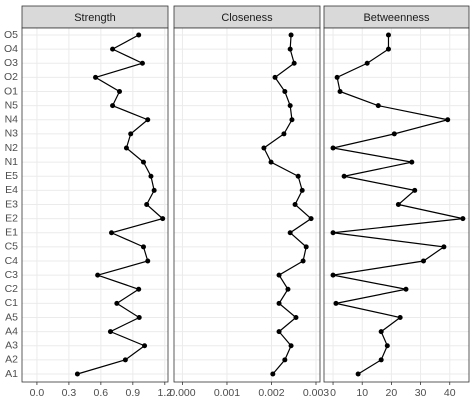 The image size is (474, 406). I want to click on y-tick-label: C3, so click(12, 275).